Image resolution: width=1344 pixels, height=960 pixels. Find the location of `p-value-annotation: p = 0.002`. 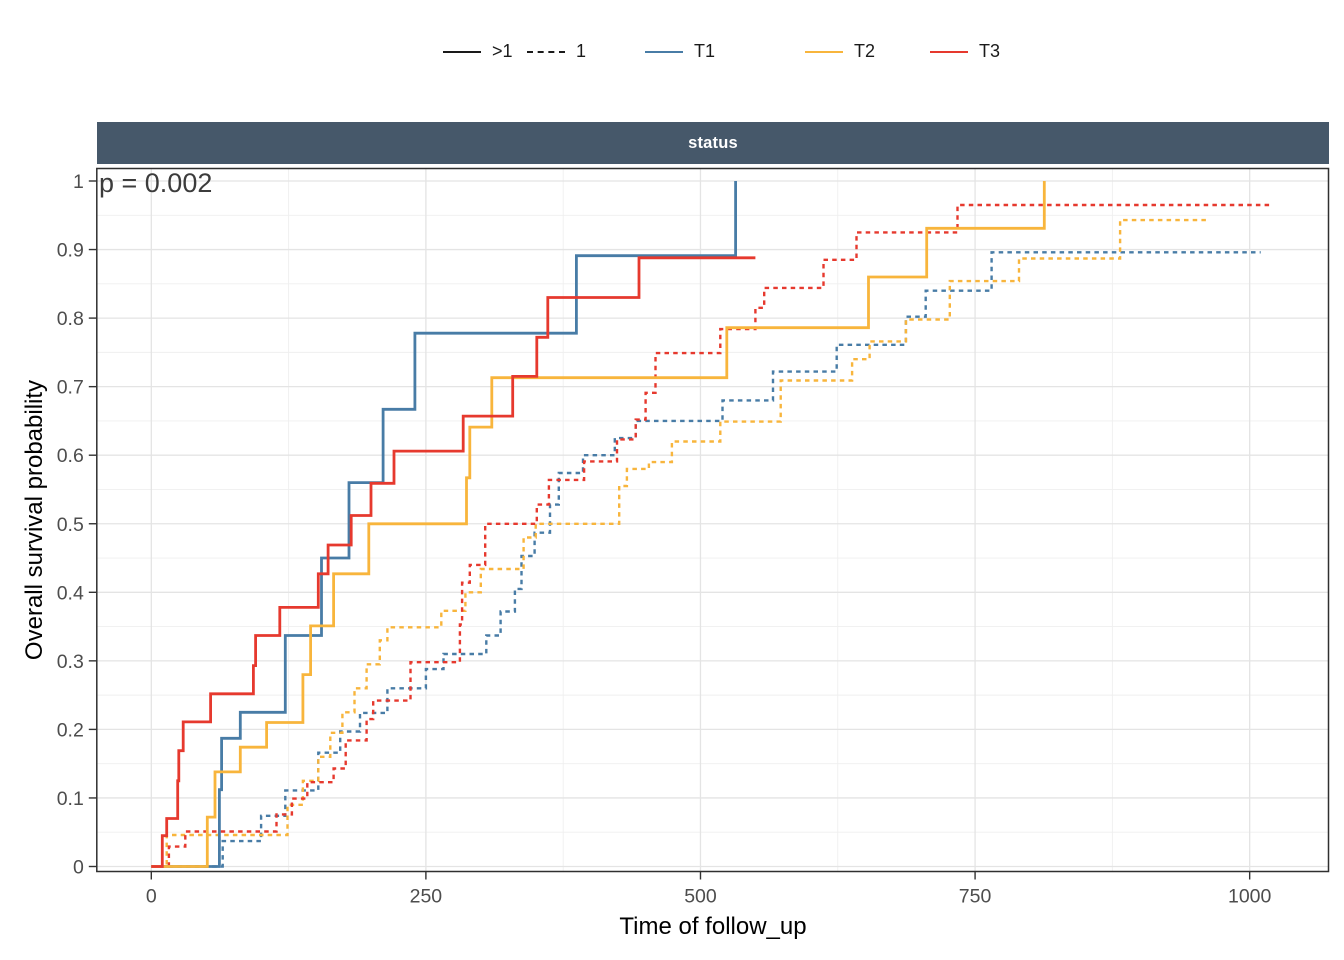

p-value-annotation: p = 0.002 is located at coordinates (156, 183).